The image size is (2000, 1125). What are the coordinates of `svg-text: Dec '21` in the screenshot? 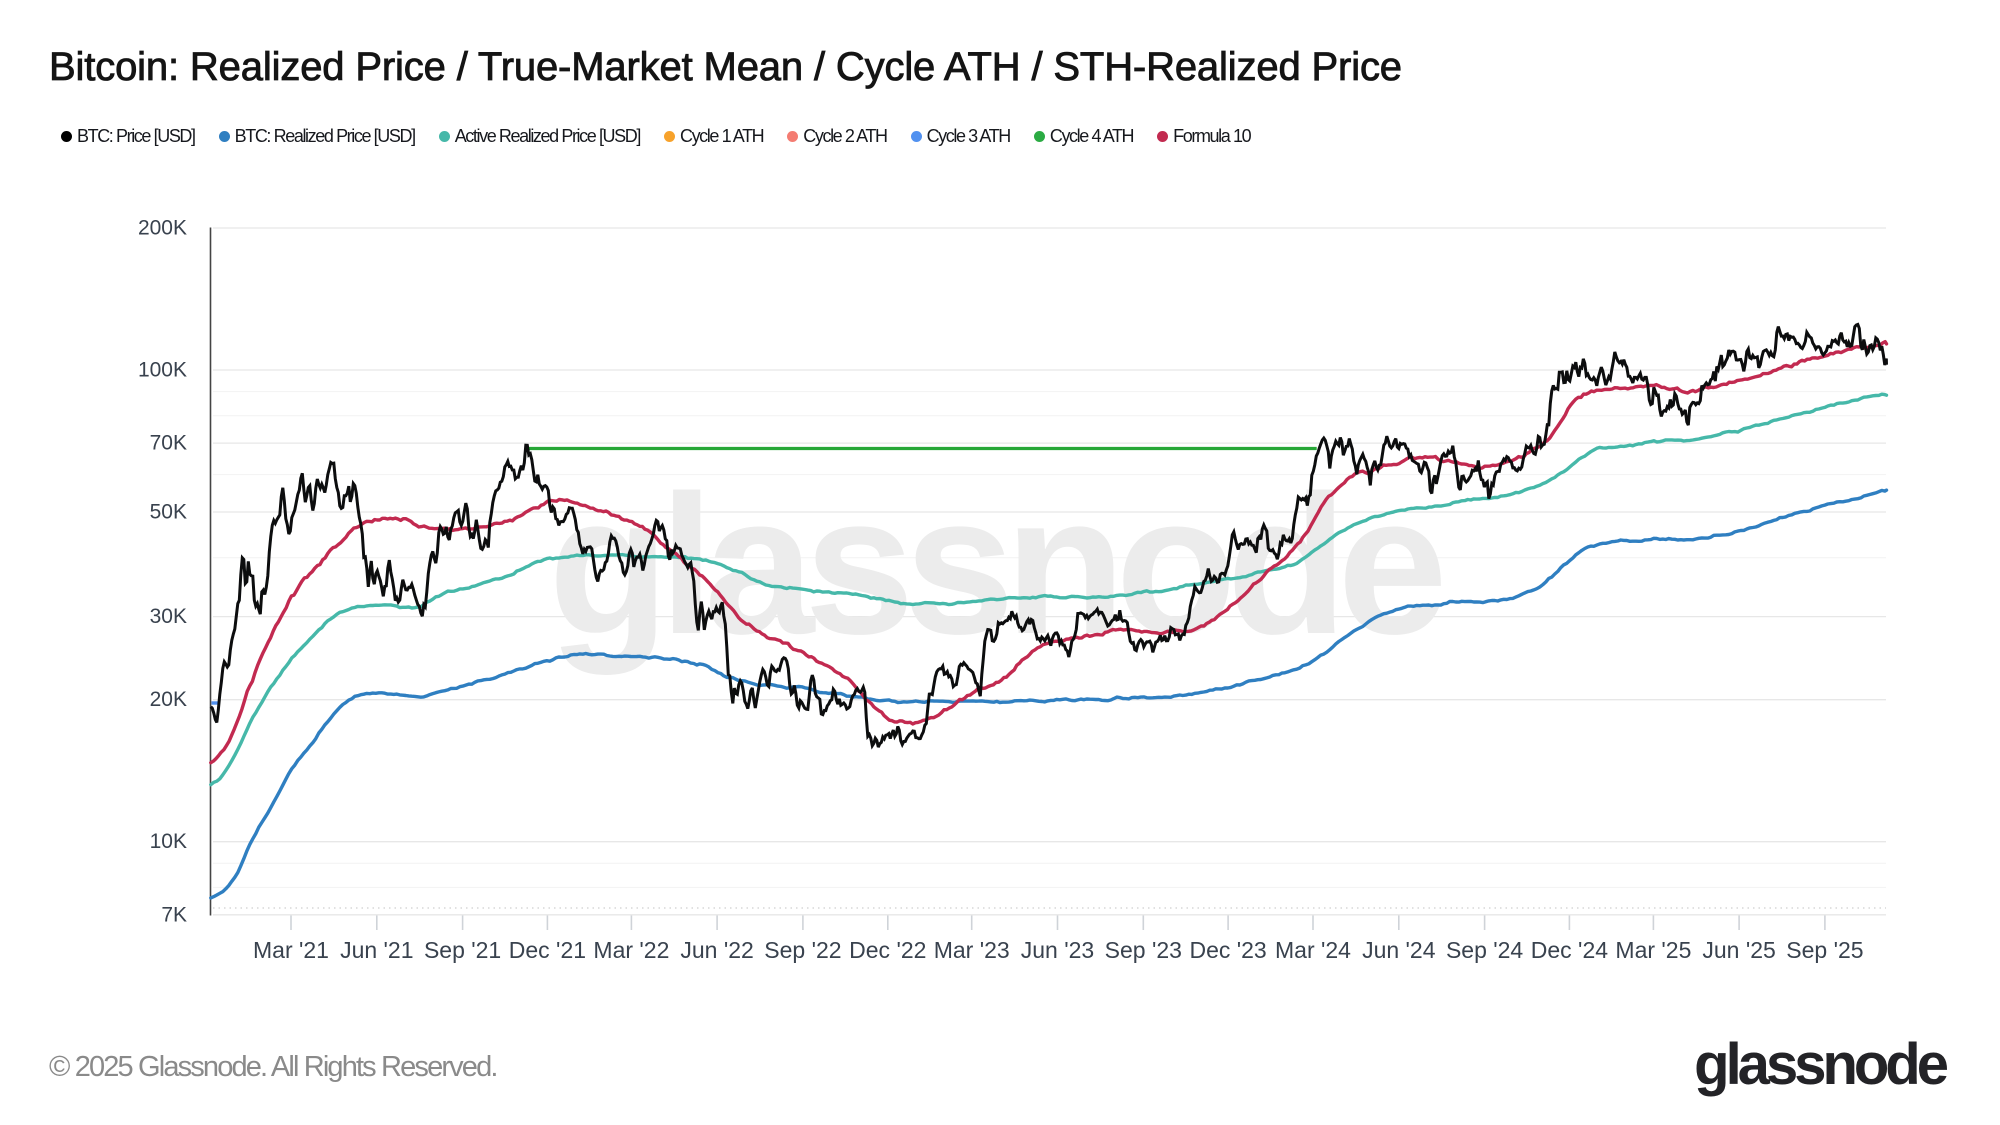 It's located at (547, 950).